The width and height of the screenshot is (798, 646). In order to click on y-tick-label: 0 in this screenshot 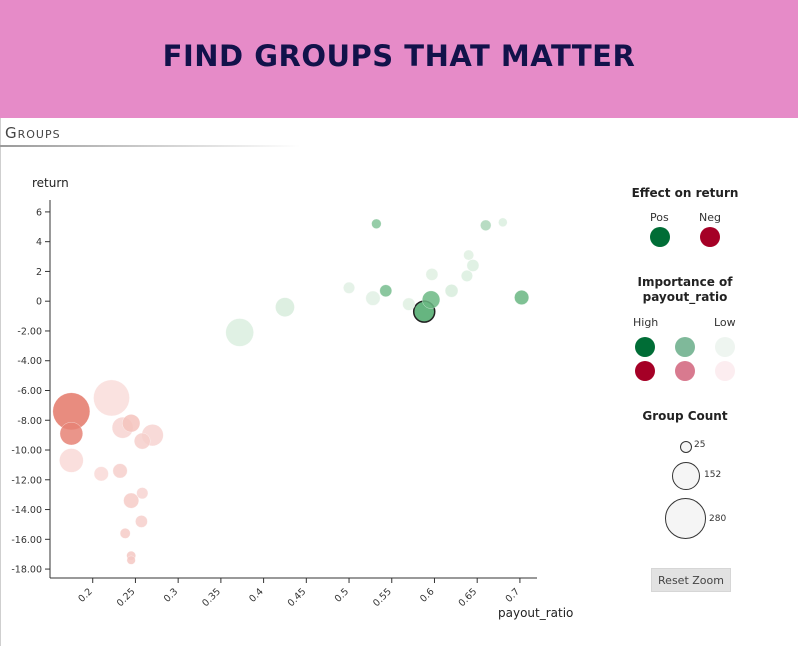, I will do `click(39, 302)`.